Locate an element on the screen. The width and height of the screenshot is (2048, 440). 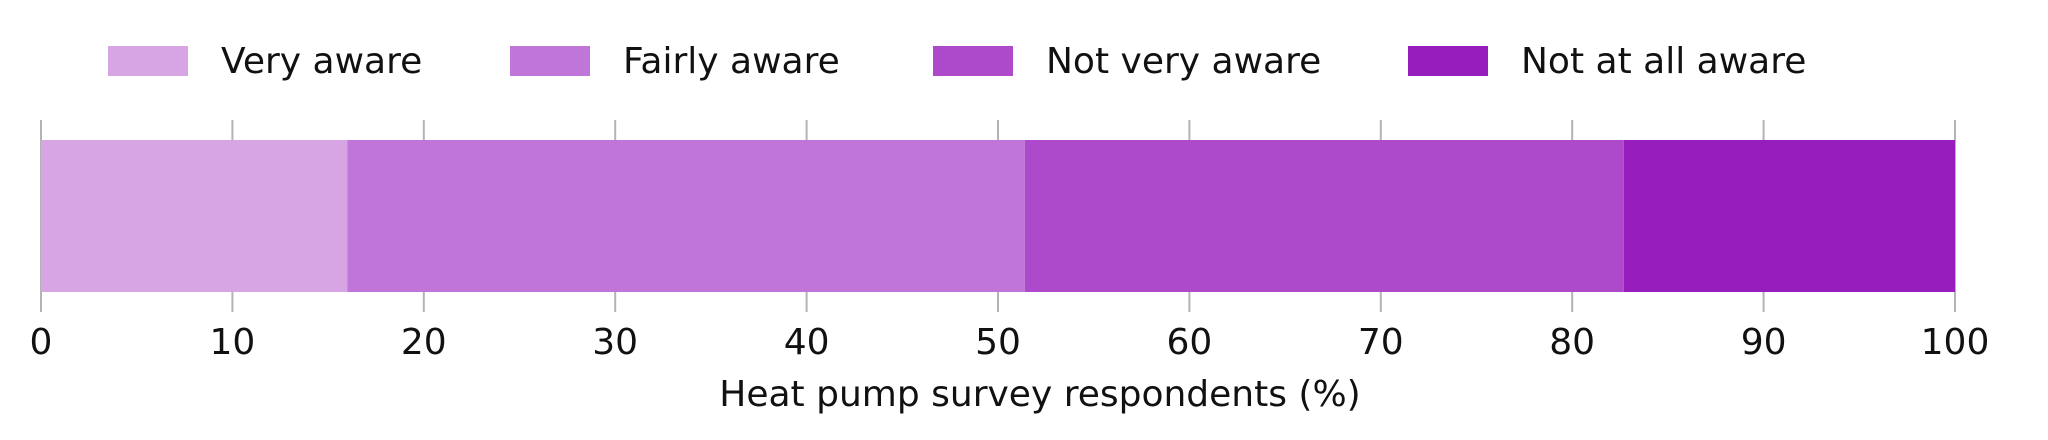
x-tick-label: 10 is located at coordinates (232, 342).